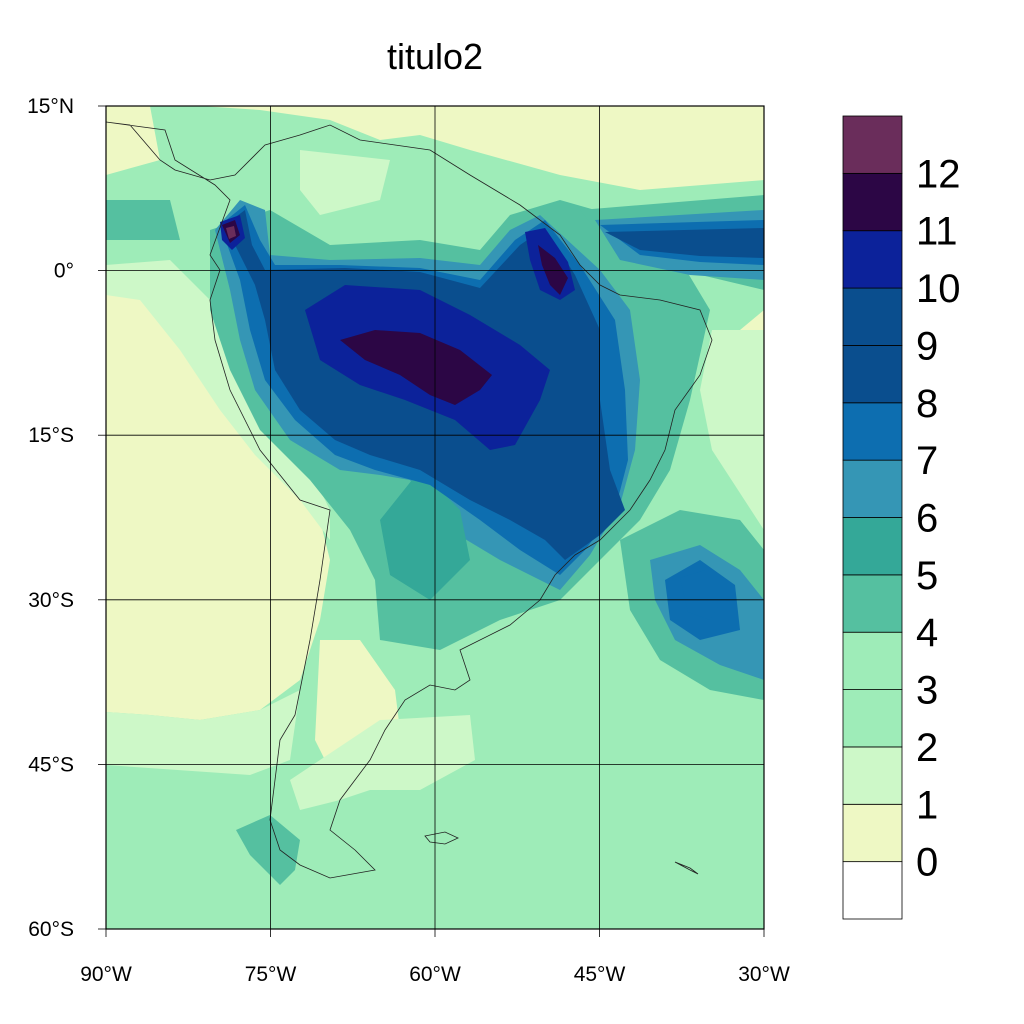  What do you see at coordinates (927, 863) in the screenshot?
I see `colorbar-label: 0` at bounding box center [927, 863].